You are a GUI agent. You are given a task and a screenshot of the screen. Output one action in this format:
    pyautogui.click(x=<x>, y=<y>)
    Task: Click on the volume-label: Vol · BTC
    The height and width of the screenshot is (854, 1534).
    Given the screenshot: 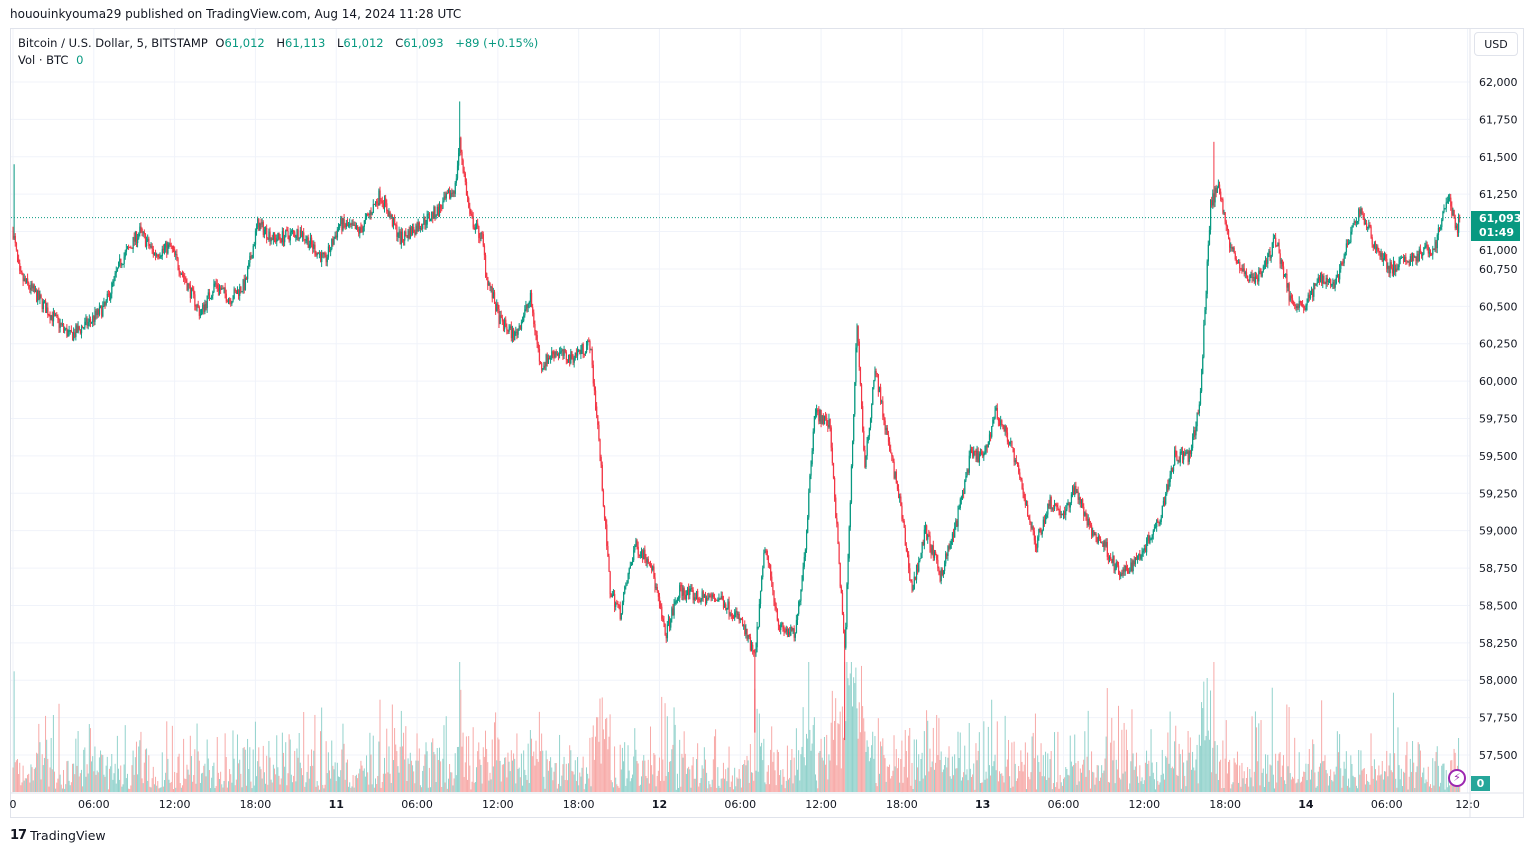 What is the action you would take?
    pyautogui.click(x=43, y=60)
    